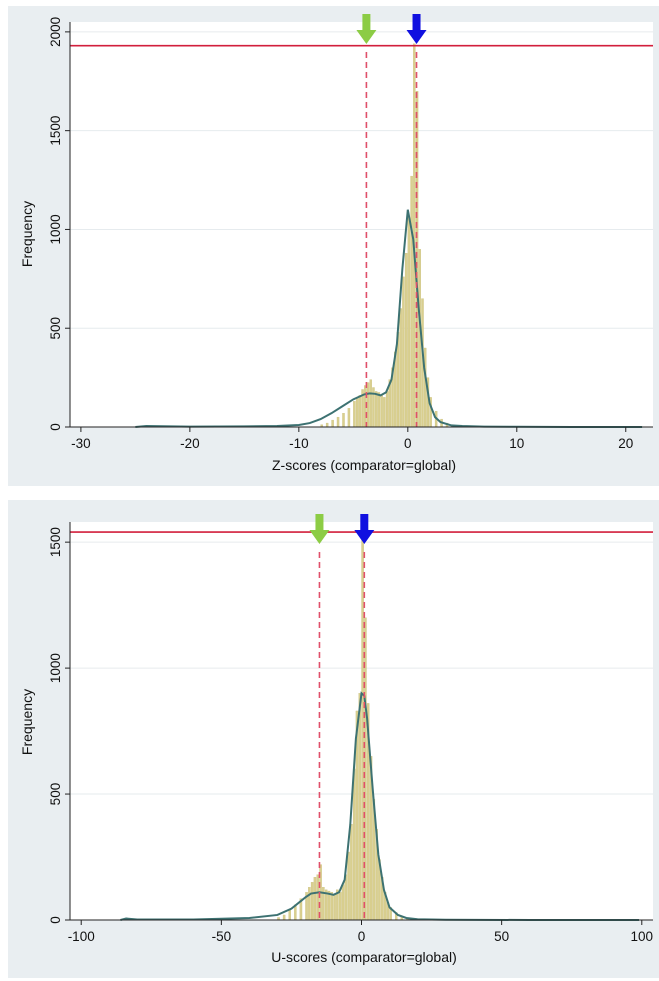 The width and height of the screenshot is (659, 981). Describe the element at coordinates (81, 443) in the screenshot. I see `x-tick-label: -30` at that location.